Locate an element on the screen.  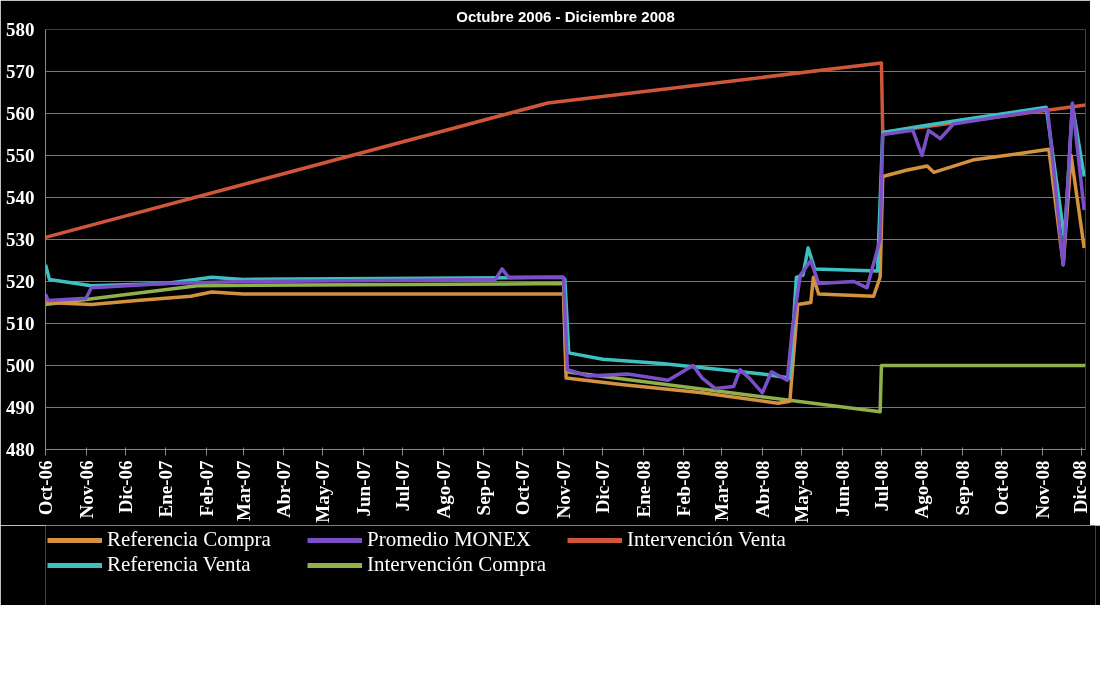
x-tick-label: Jun-08 is located at coordinates (842, 488).